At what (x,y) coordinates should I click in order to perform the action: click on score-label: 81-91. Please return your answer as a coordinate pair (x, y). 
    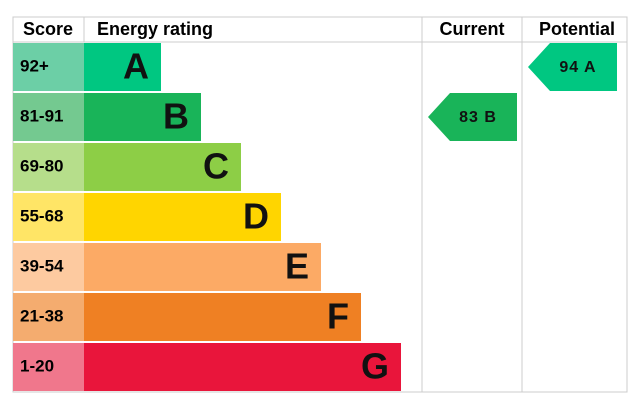
    Looking at the image, I should click on (41, 115).